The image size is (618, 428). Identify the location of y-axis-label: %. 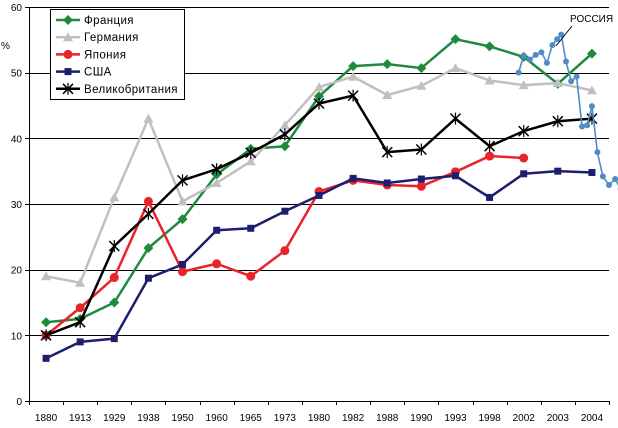
(5, 46).